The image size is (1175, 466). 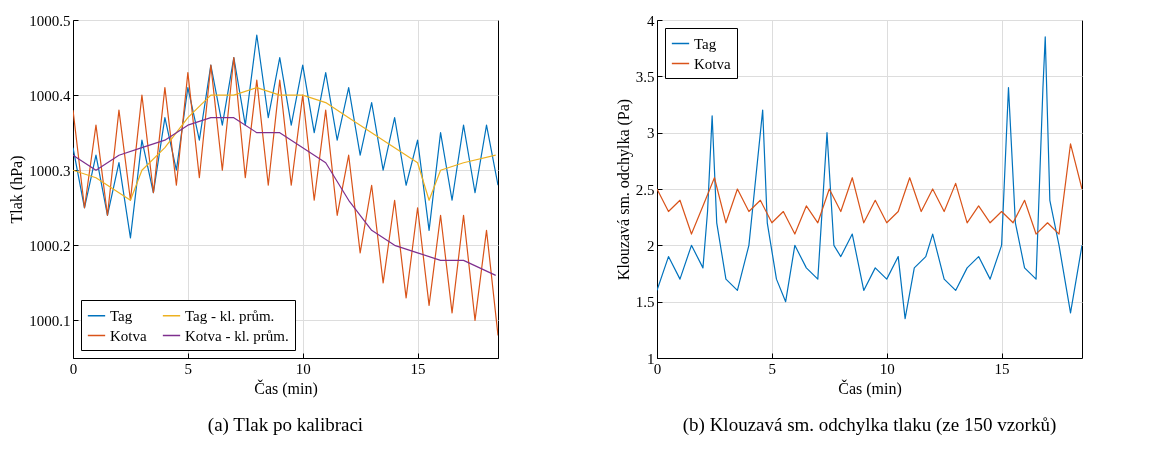 I want to click on y-tick-label: 1000.1, so click(x=50, y=320).